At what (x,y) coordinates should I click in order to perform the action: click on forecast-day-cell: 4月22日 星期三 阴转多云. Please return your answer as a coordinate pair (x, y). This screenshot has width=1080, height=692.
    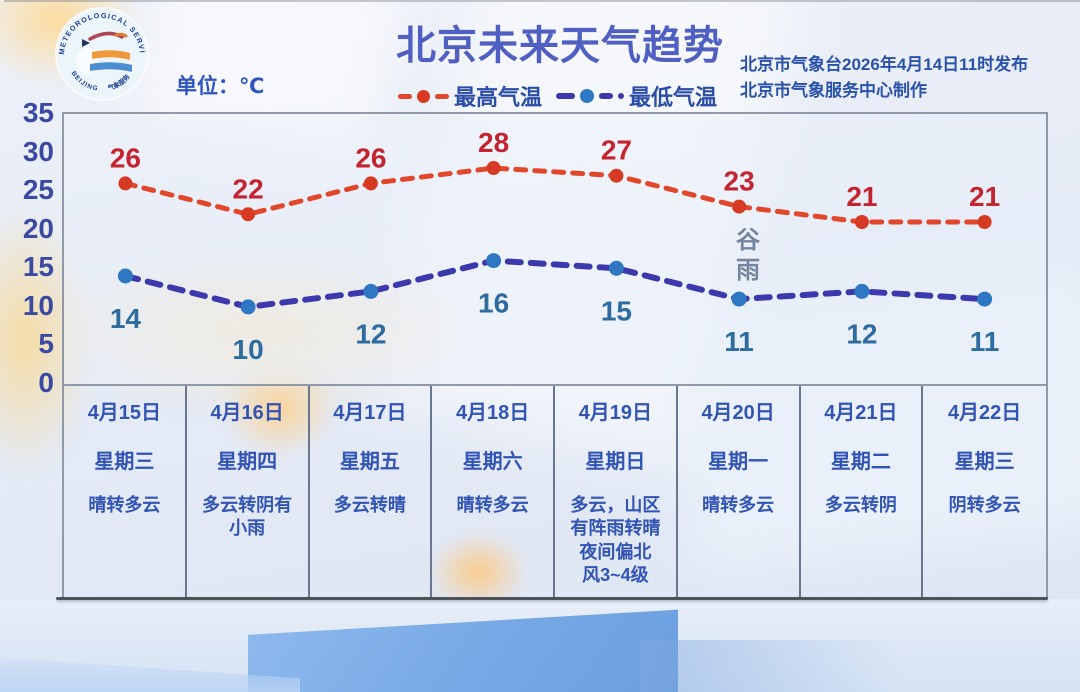
    Looking at the image, I should click on (984, 492).